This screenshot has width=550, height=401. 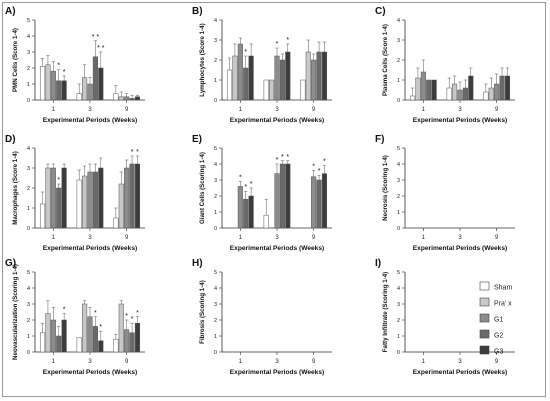 What do you see at coordinates (28, 273) in the screenshot?
I see `panel-7-ytick-label: 5` at bounding box center [28, 273].